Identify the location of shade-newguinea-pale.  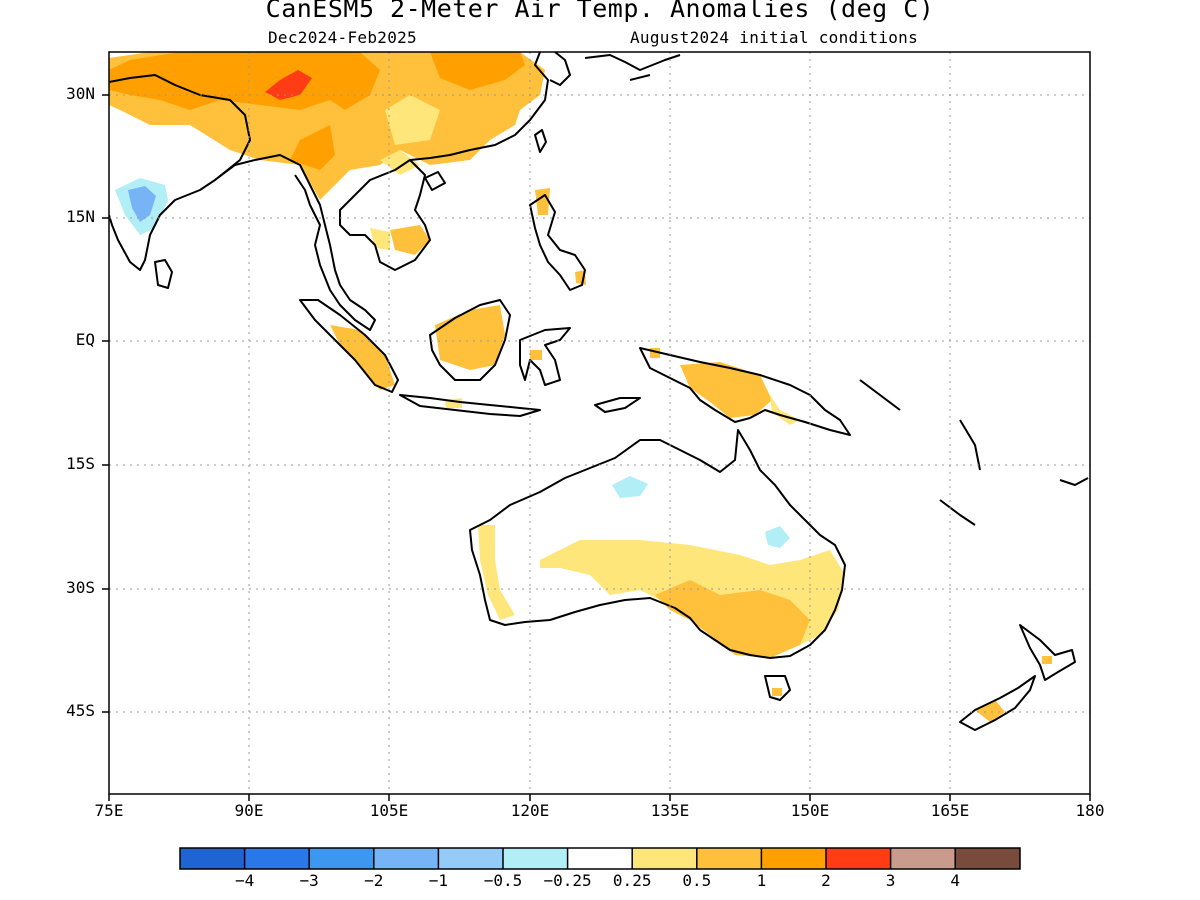
(785, 410).